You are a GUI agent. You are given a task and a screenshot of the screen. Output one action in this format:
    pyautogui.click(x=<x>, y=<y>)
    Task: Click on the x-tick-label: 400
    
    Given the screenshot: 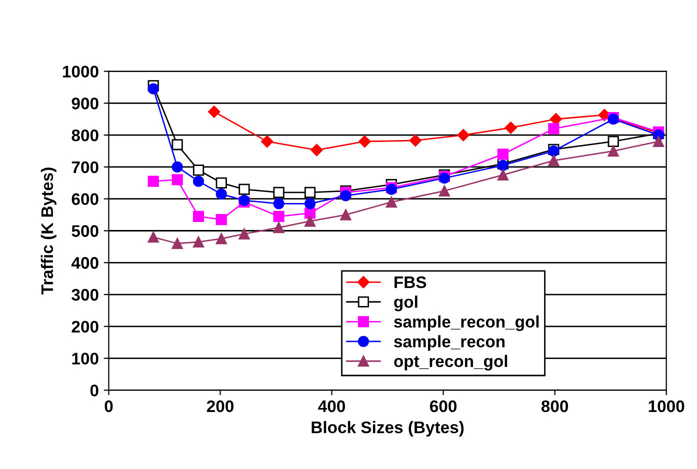 What is the action you would take?
    pyautogui.click(x=331, y=406)
    